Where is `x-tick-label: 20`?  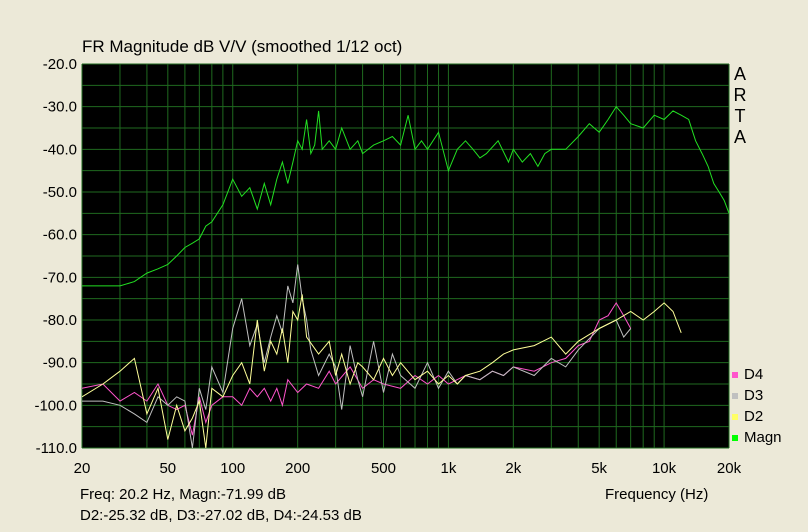
x-tick-label: 20 is located at coordinates (82, 468).